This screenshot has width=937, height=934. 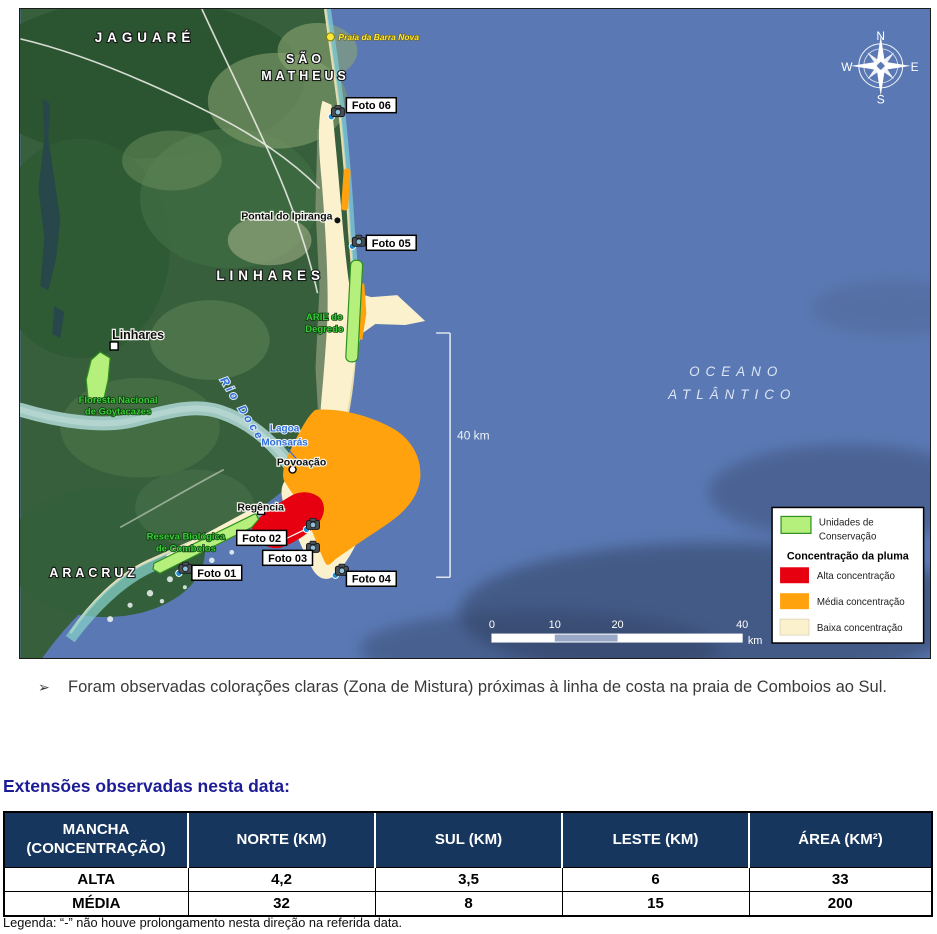 I want to click on svg-text: 40, so click(x=742, y=625).